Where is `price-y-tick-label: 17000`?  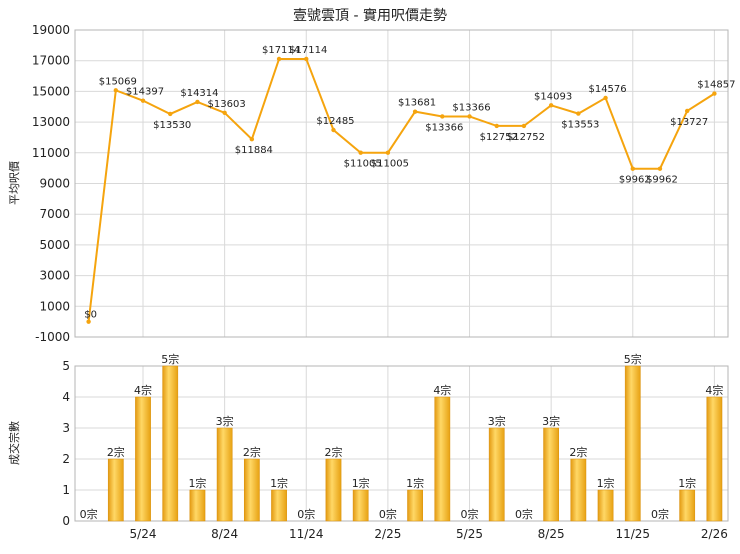
price-y-tick-label: 17000 is located at coordinates (51, 61).